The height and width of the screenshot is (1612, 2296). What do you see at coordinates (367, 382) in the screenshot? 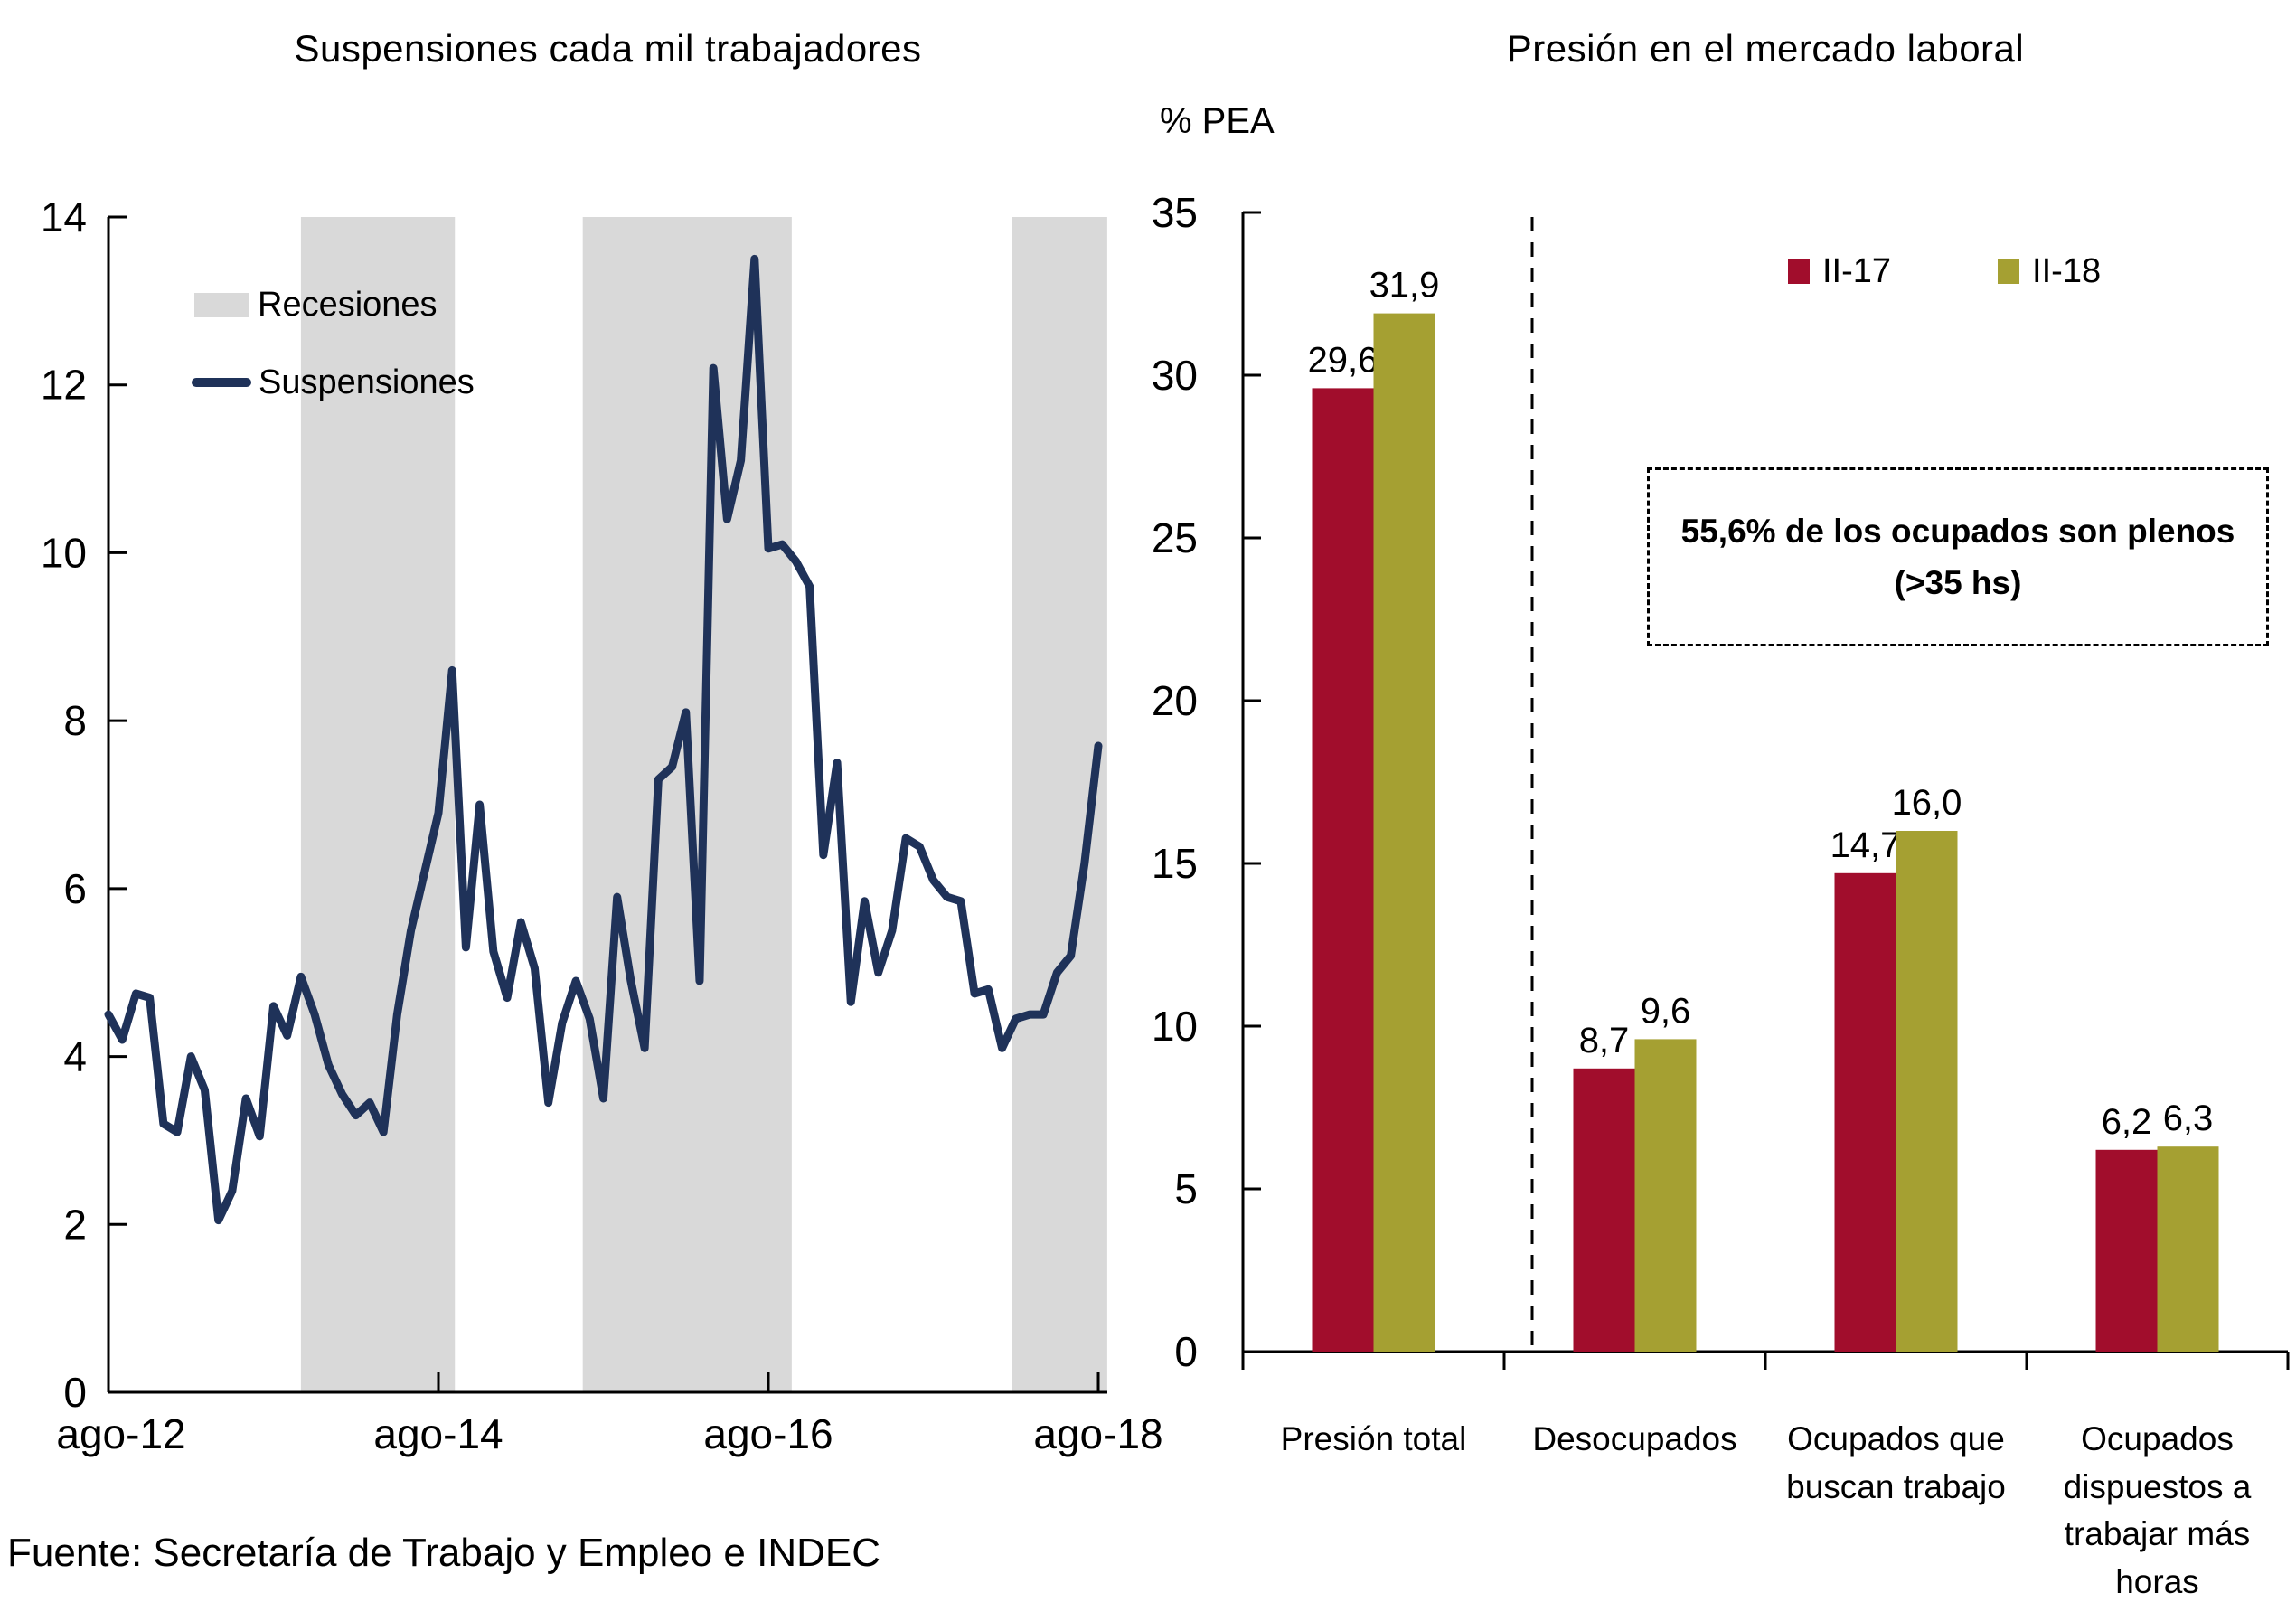
I see `legend-label-suspensiones: Suspensiones` at bounding box center [367, 382].